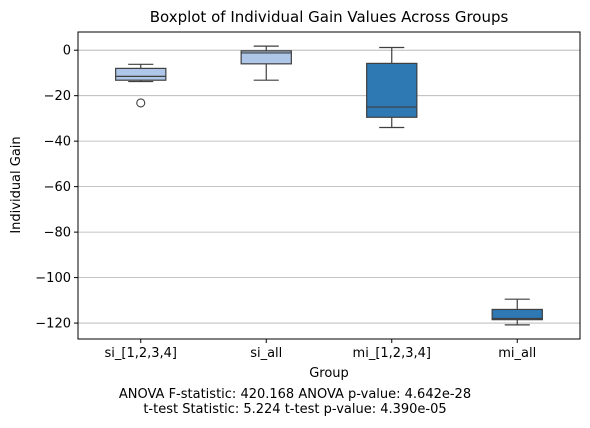 The width and height of the screenshot is (590, 428). What do you see at coordinates (16, 184) in the screenshot?
I see `y-axis-label: Individual Gain` at bounding box center [16, 184].